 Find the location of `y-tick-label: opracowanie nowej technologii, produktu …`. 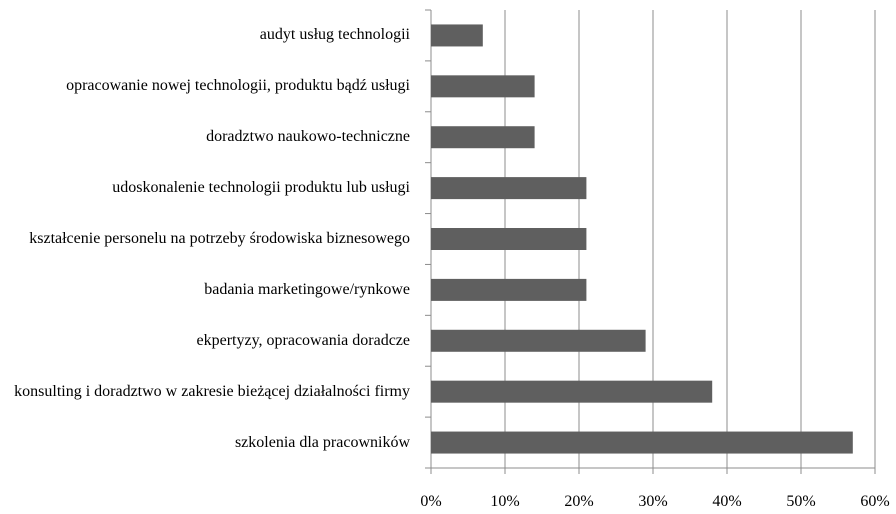

y-tick-label: opracowanie nowej technologii, produktu … is located at coordinates (238, 86).